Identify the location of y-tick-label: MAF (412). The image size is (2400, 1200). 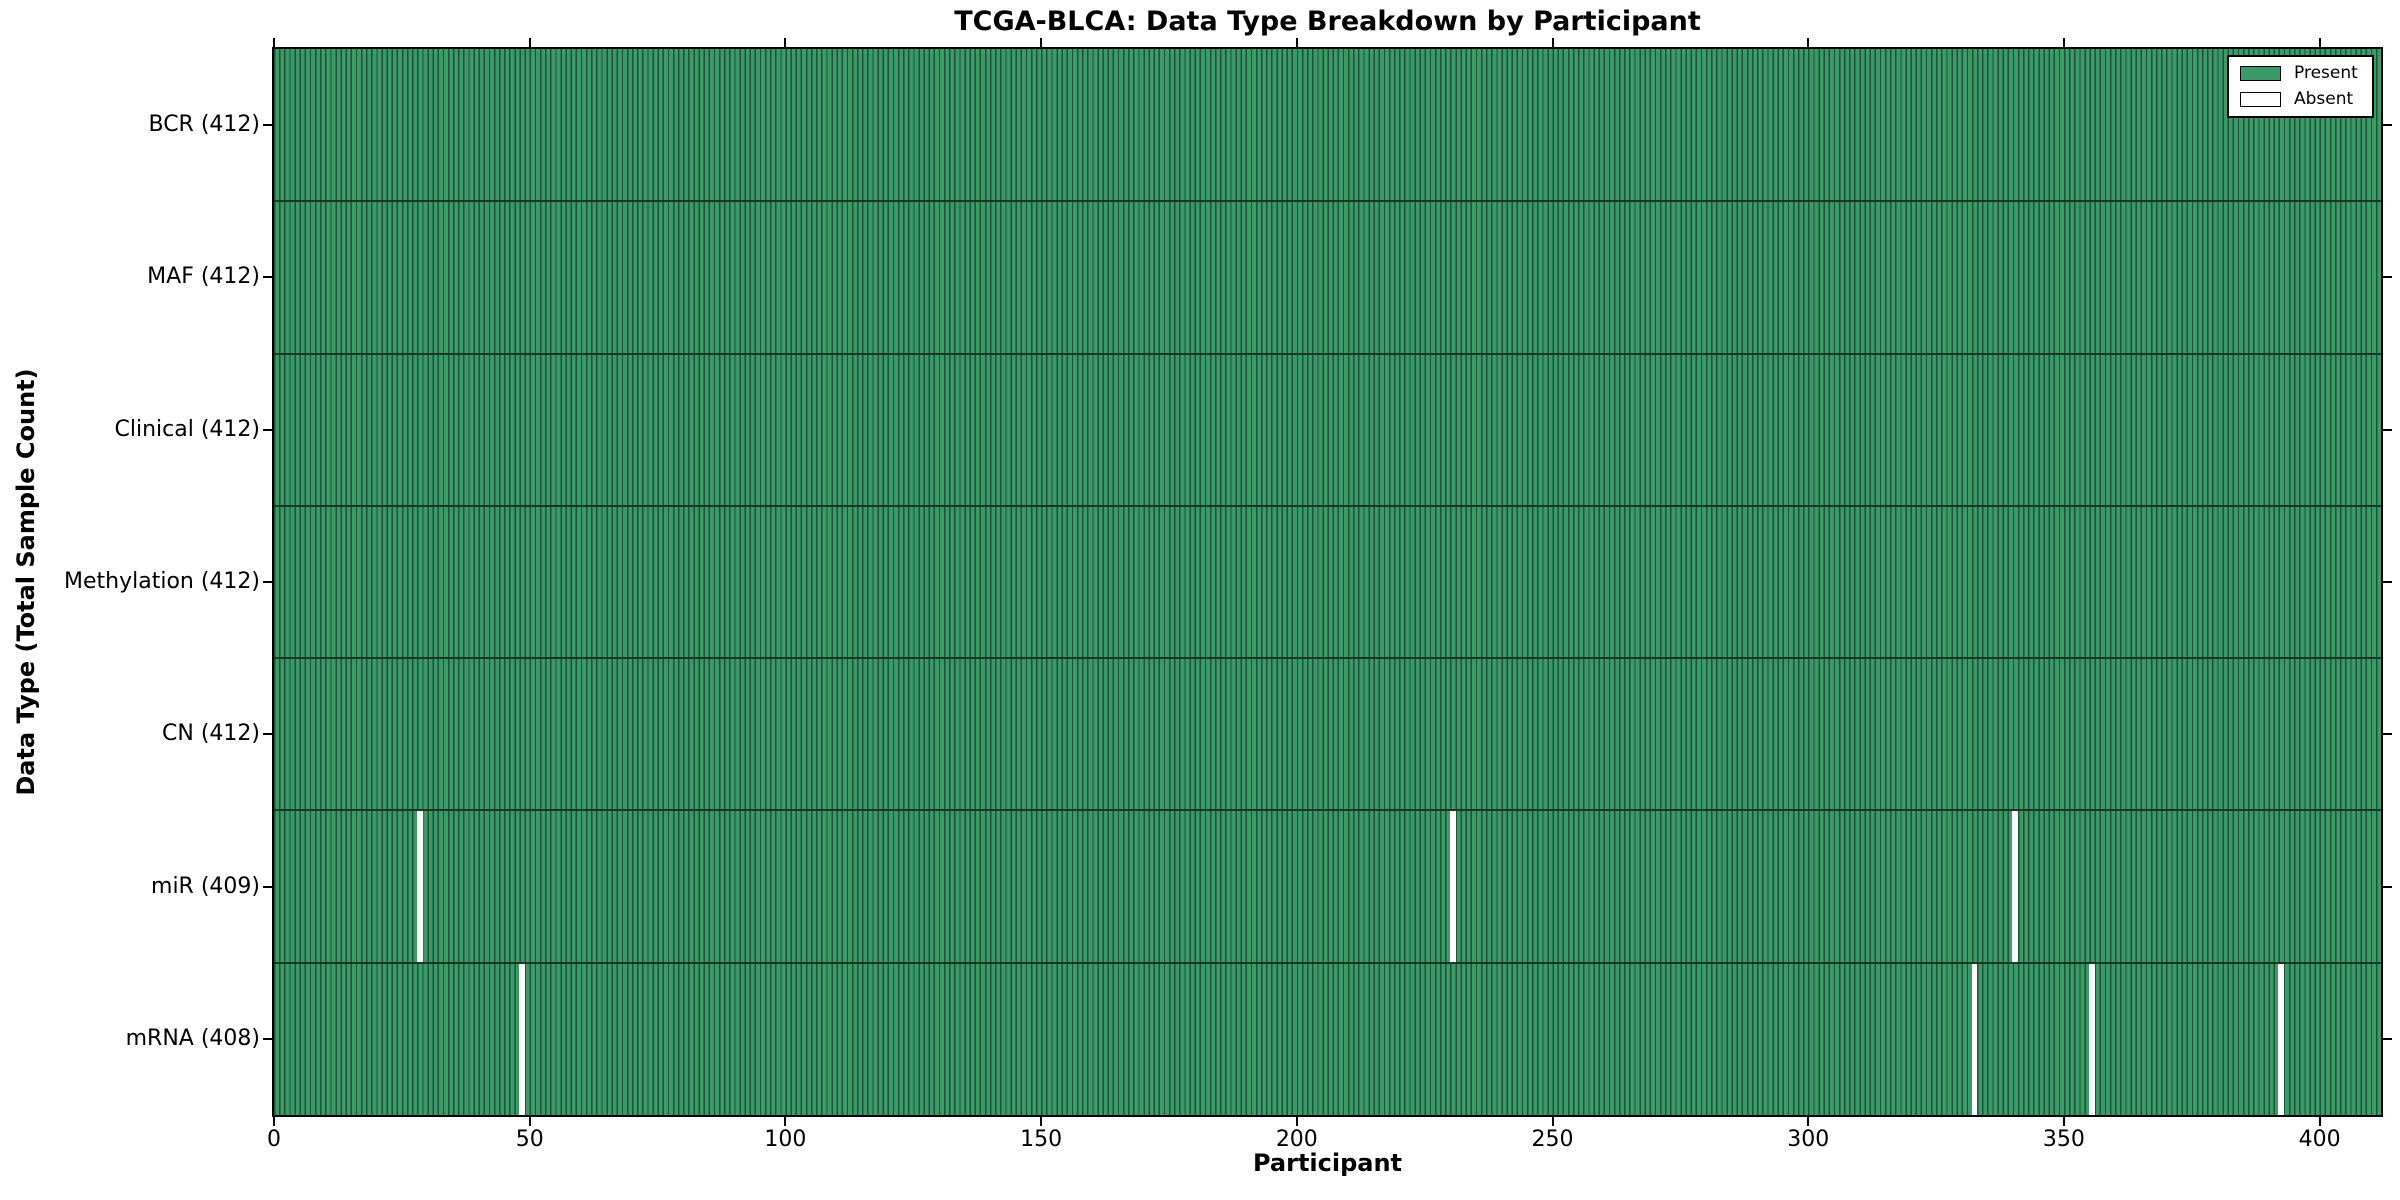
(203, 277).